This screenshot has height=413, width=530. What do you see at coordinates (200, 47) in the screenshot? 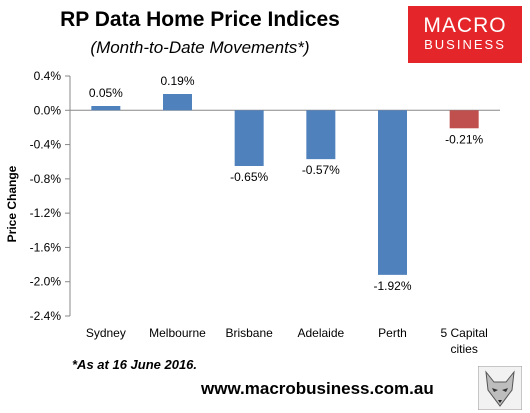
I see `chart-subtitle: (Month-to-Date Movements*)` at bounding box center [200, 47].